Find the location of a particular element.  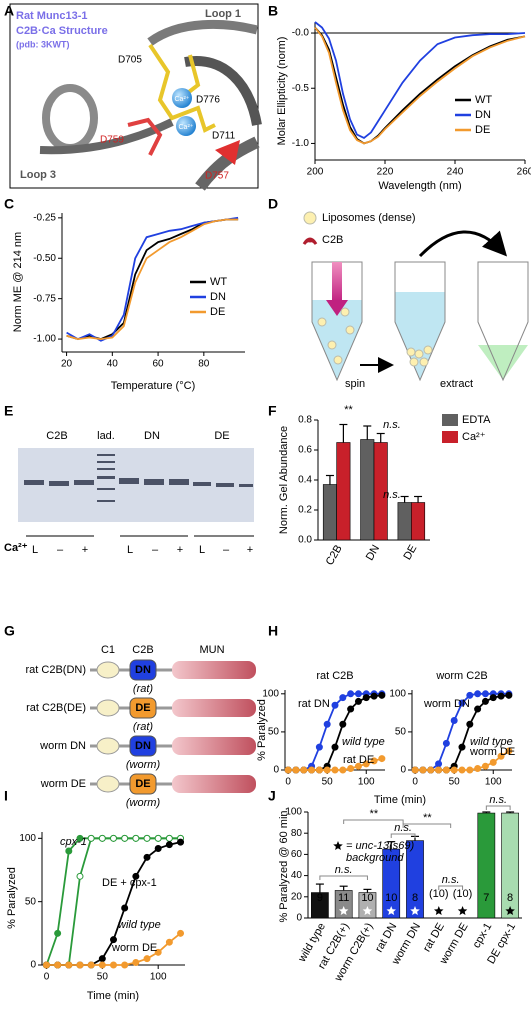

n-label: 9 is located at coordinates (320, 898).